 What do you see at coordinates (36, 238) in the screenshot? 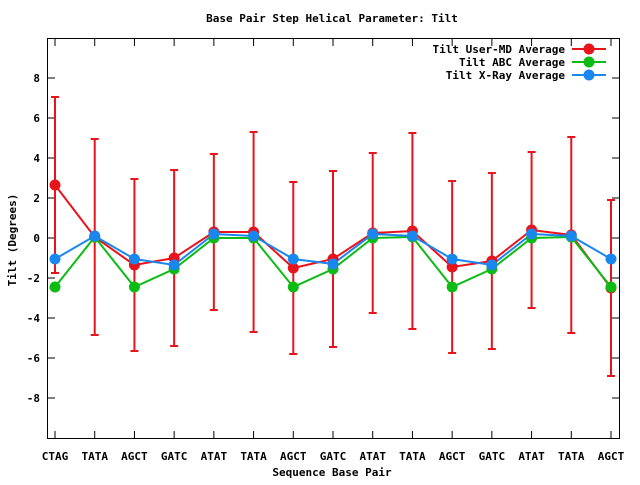
I see `y-tick-label: 0` at bounding box center [36, 238].